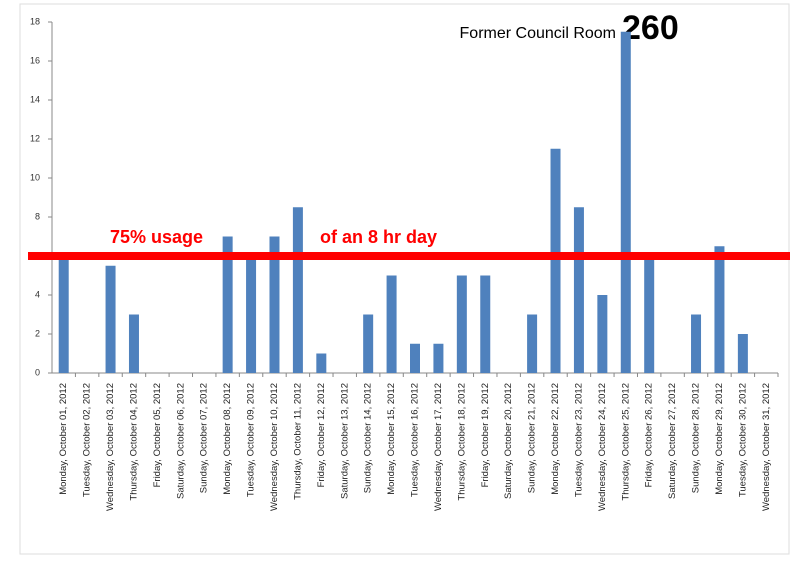 Image resolution: width=790 pixels, height=561 pixels. I want to click on chart-title: Former Council Room, so click(538, 33).